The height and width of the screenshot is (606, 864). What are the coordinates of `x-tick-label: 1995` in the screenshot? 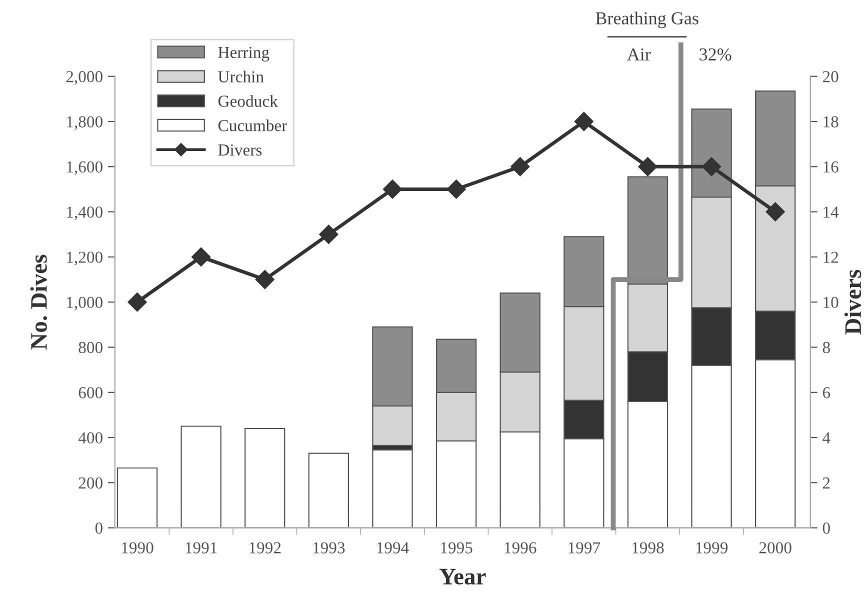 It's located at (456, 548).